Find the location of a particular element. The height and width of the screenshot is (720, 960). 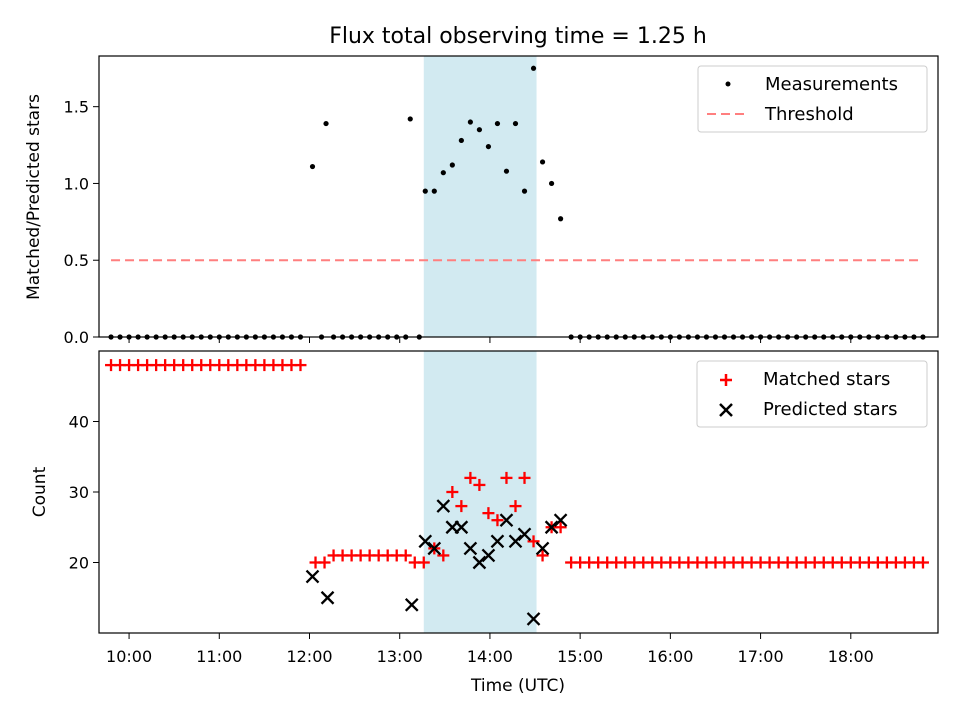

x-axis-label: Time (UTC) is located at coordinates (517, 686).